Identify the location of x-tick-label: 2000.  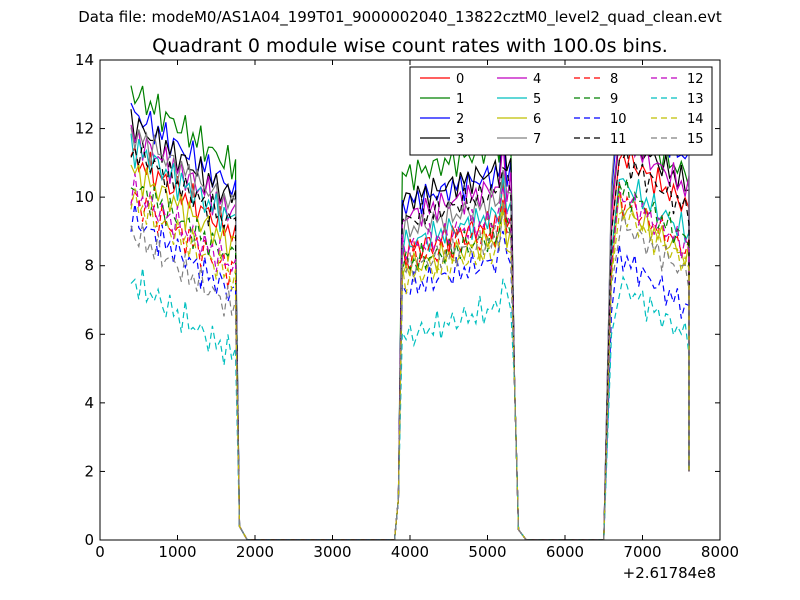
(255, 552).